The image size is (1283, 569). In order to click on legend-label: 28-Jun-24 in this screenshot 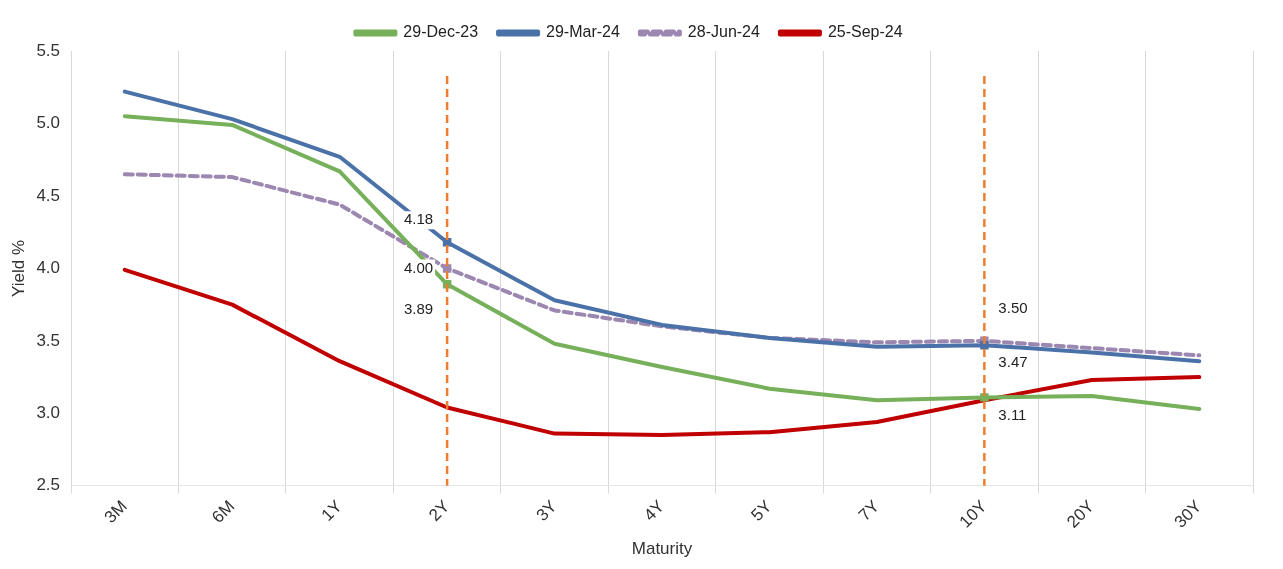, I will do `click(724, 32)`.